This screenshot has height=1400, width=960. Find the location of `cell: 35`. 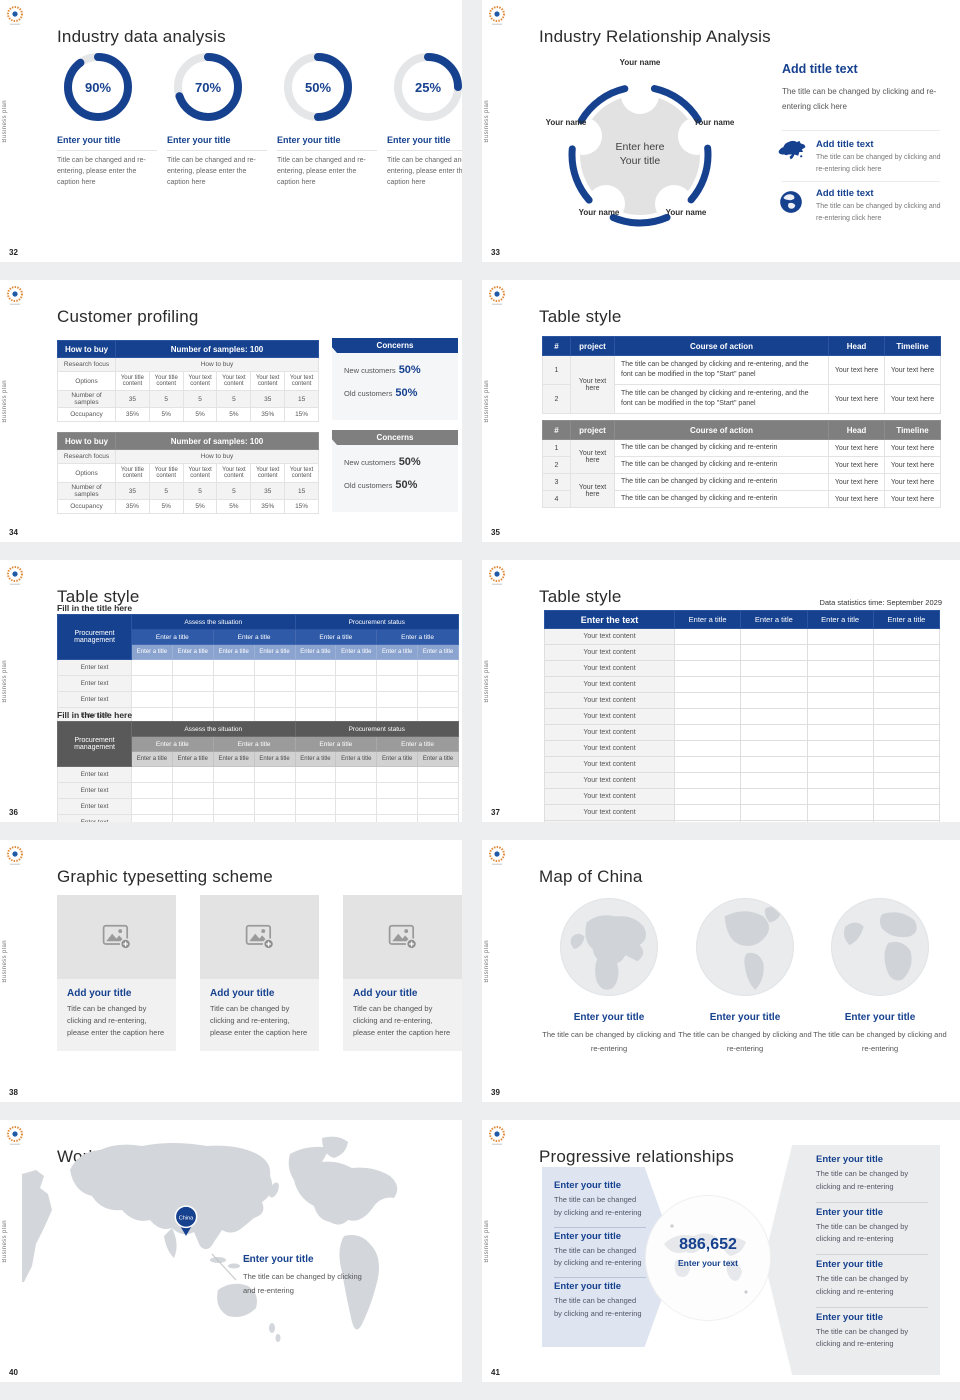

cell: 35 is located at coordinates (132, 491).